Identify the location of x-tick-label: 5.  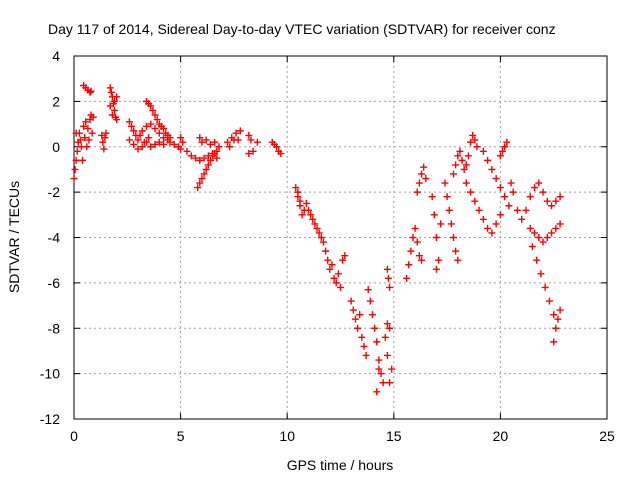
(181, 436).